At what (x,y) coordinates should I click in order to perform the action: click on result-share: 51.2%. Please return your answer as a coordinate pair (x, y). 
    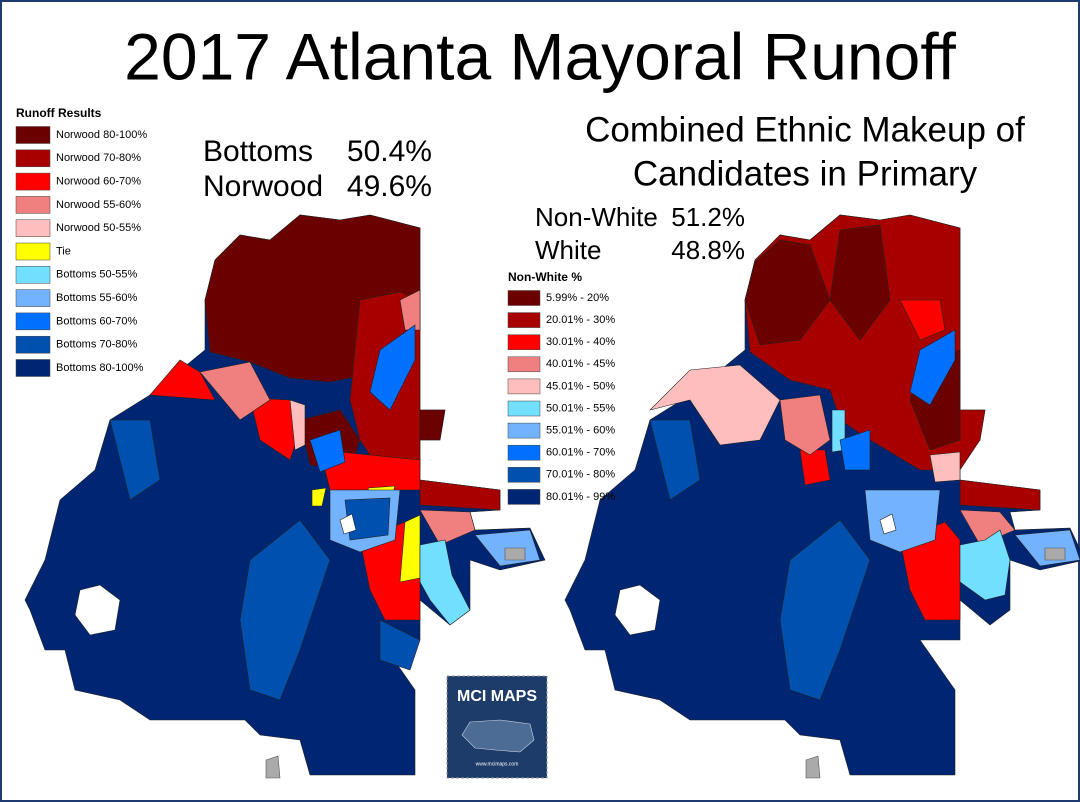
    Looking at the image, I should click on (708, 217).